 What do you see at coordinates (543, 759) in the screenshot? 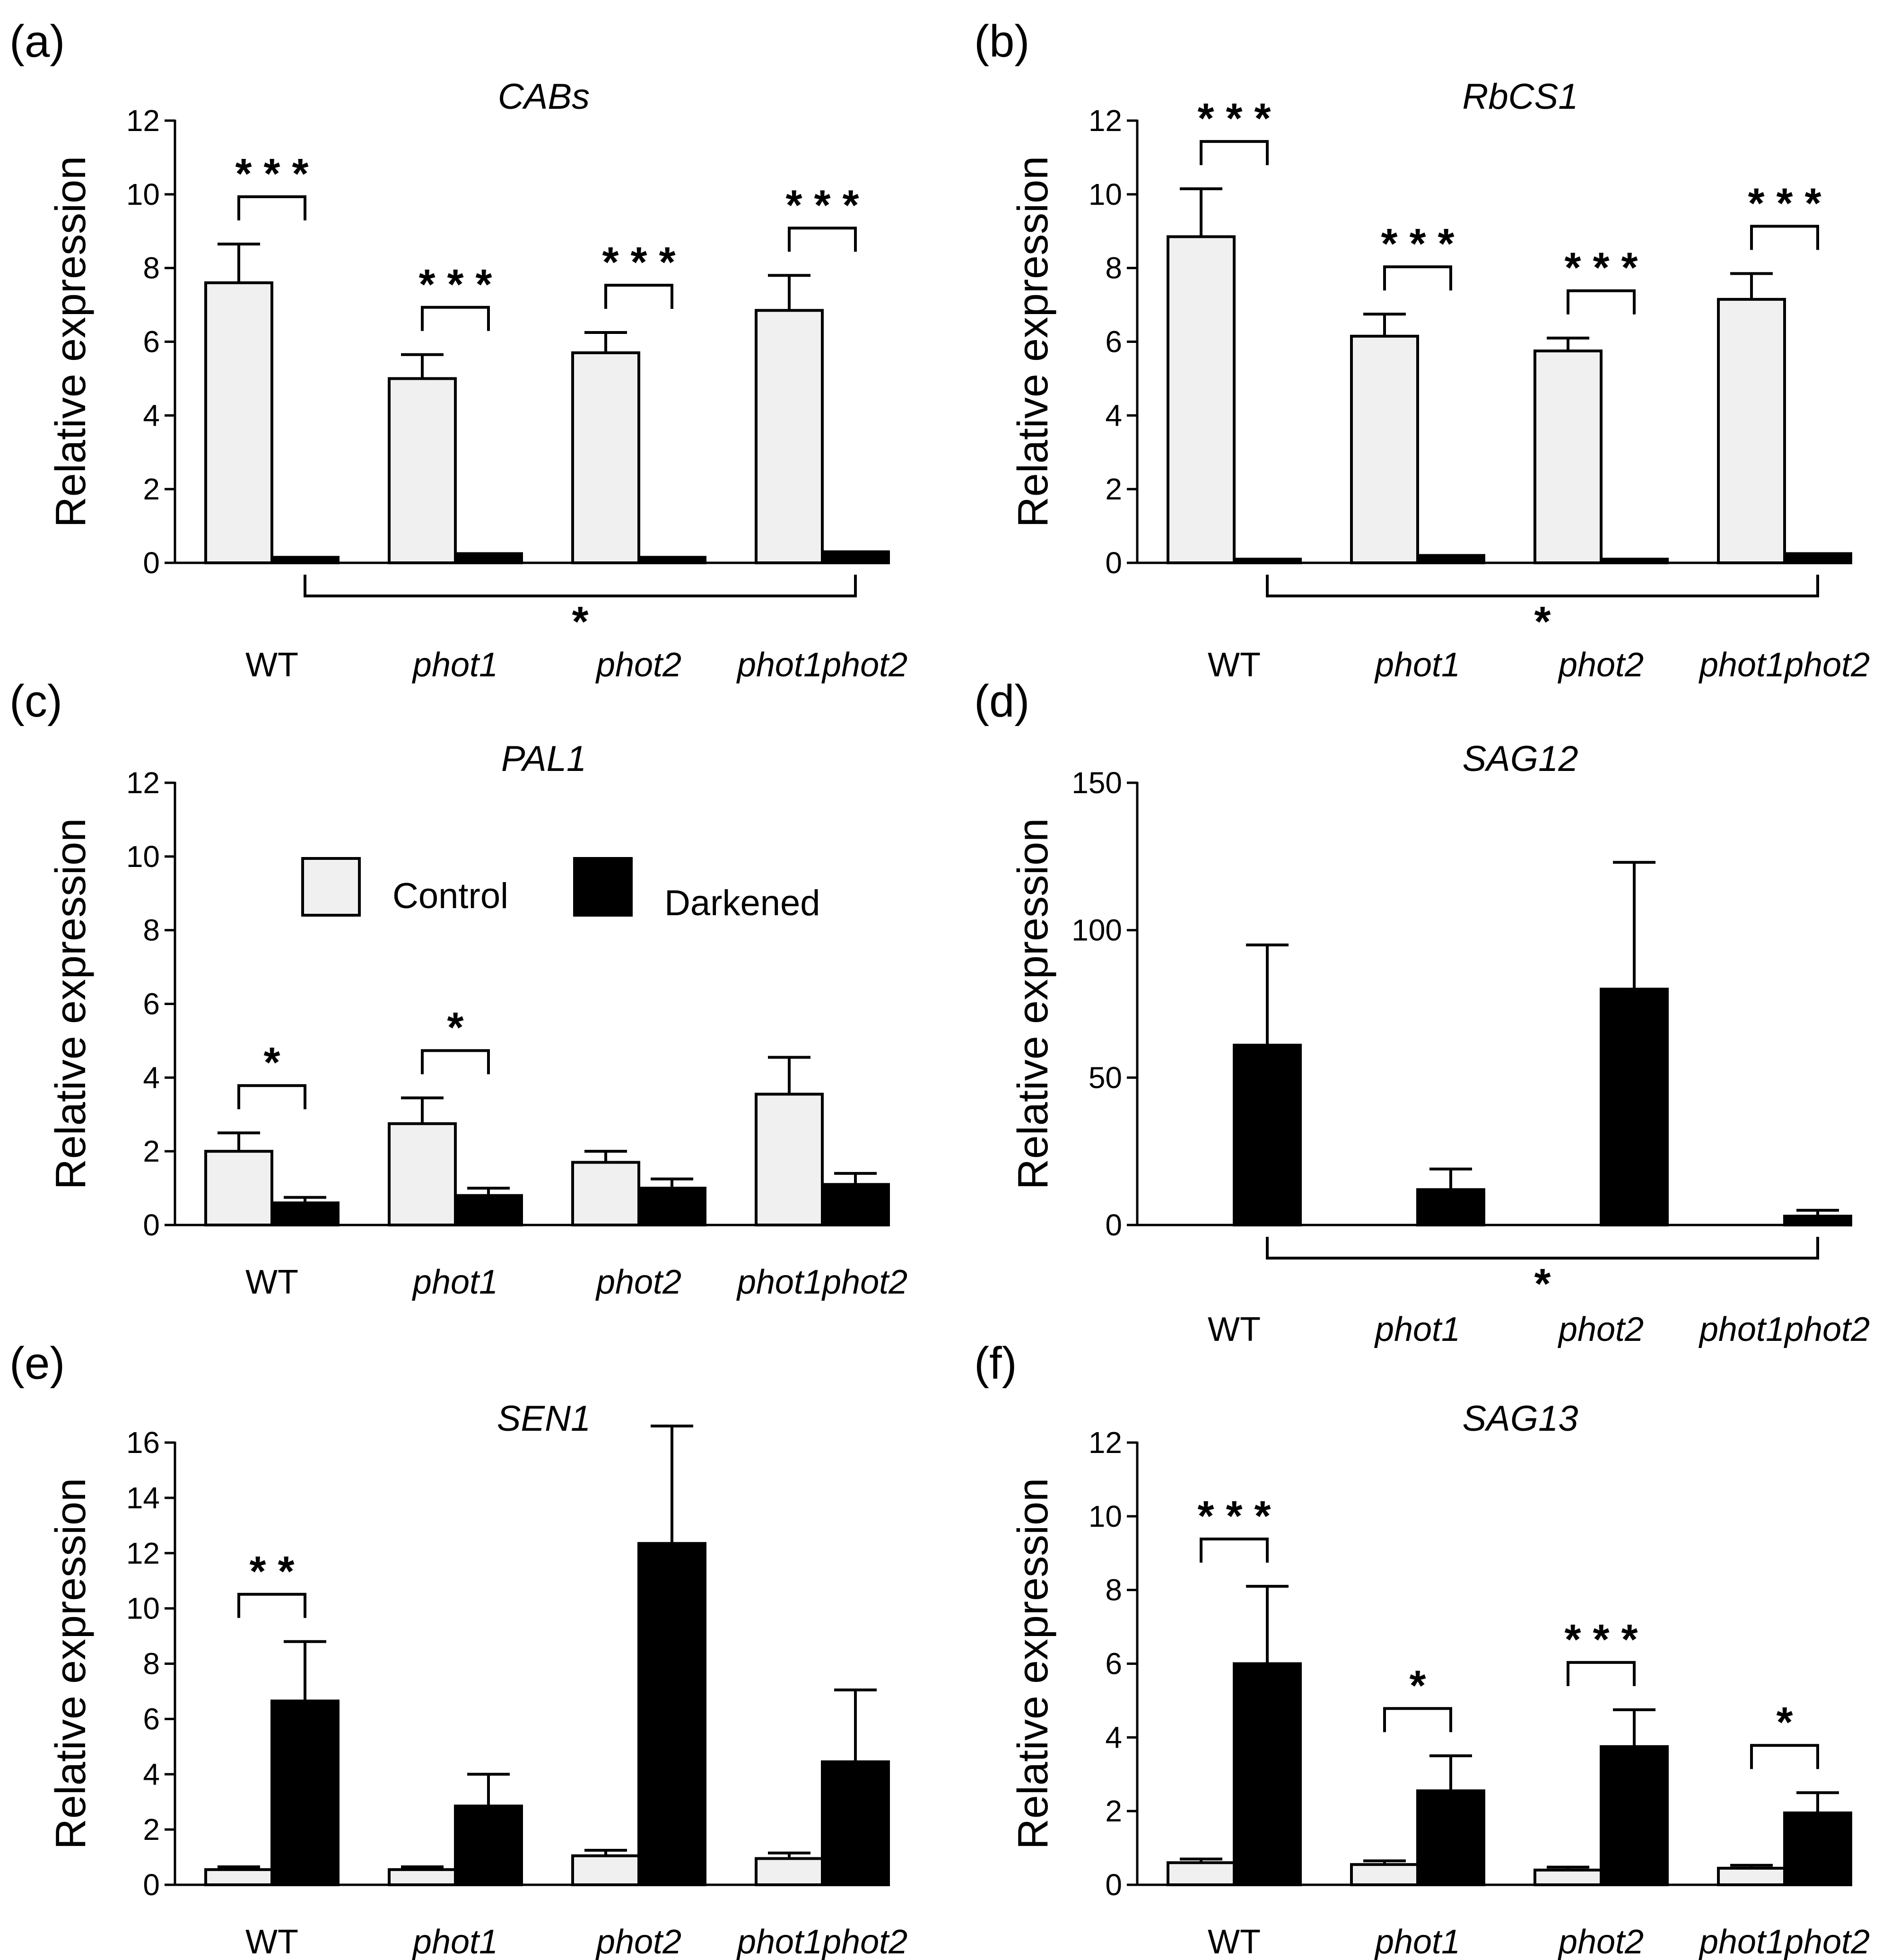
I see `chart-title: PAL1` at bounding box center [543, 759].